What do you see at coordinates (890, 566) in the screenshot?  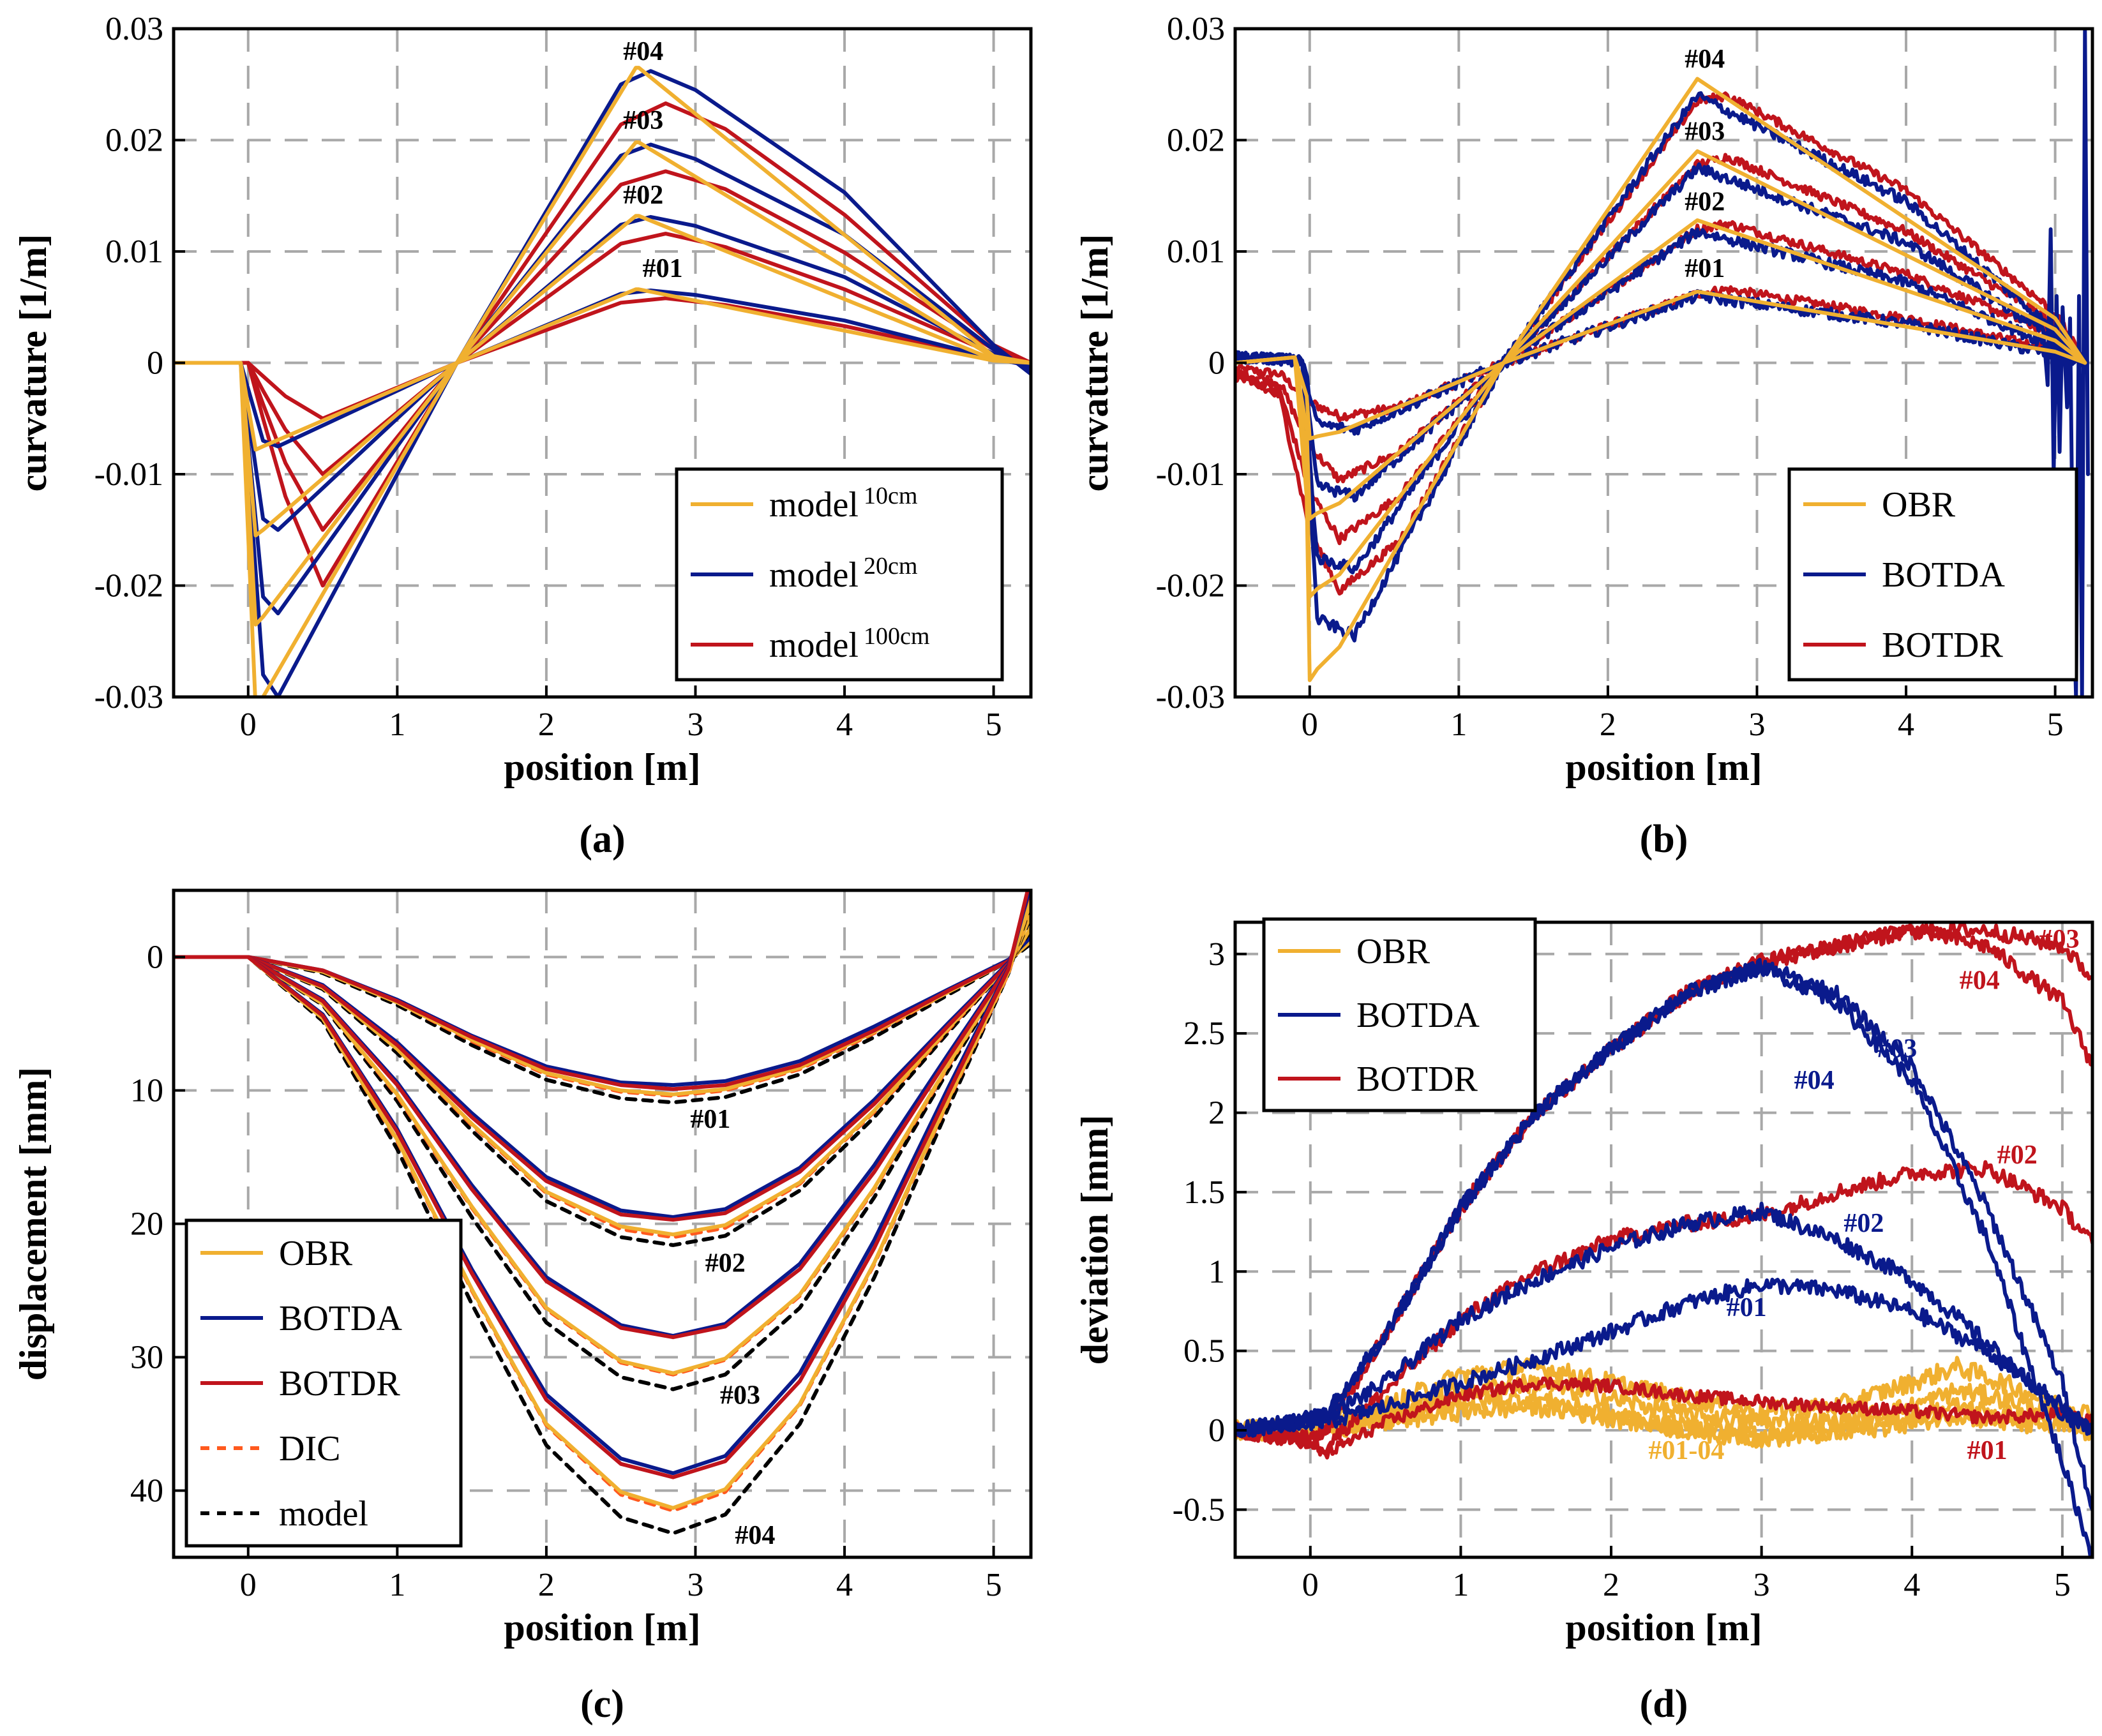 I see `legend-label-superscript: 20cm` at bounding box center [890, 566].